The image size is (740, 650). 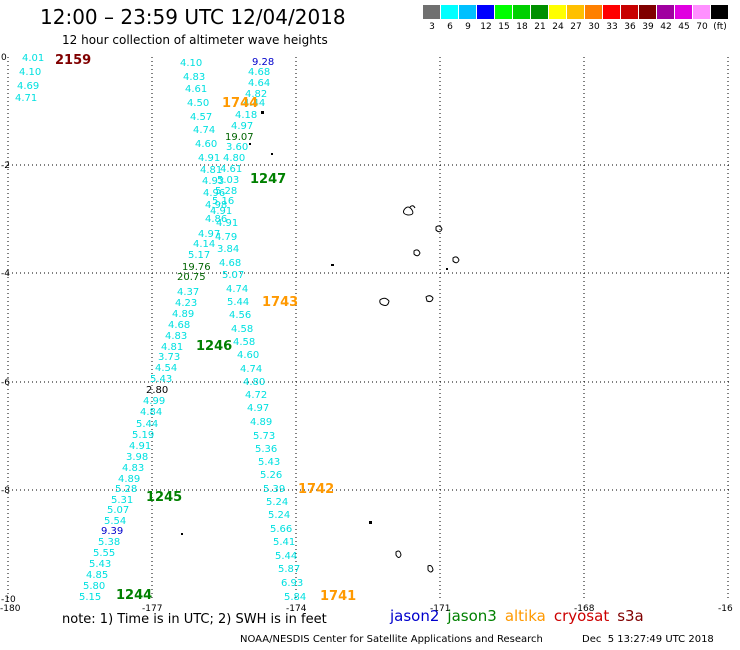 I want to click on wave-height-value: 5.26, so click(x=271, y=475).